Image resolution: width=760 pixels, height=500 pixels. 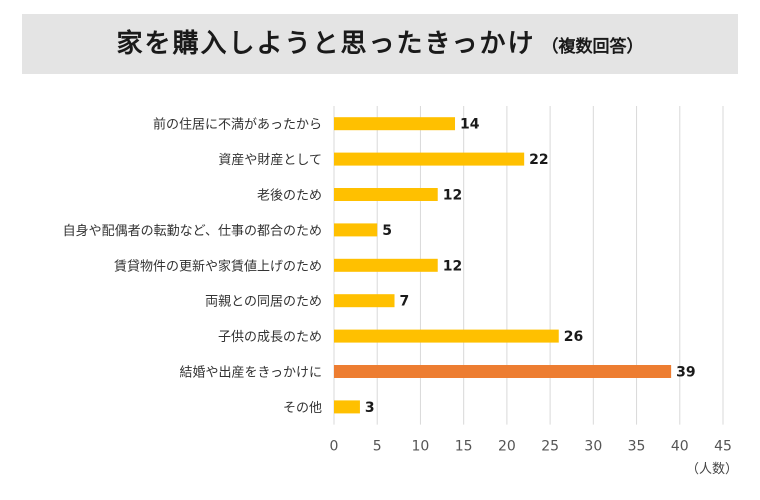 I want to click on chart-title-wrap: 家を購入しようと思ったきっかけ （複数回答）, so click(x=380, y=44).